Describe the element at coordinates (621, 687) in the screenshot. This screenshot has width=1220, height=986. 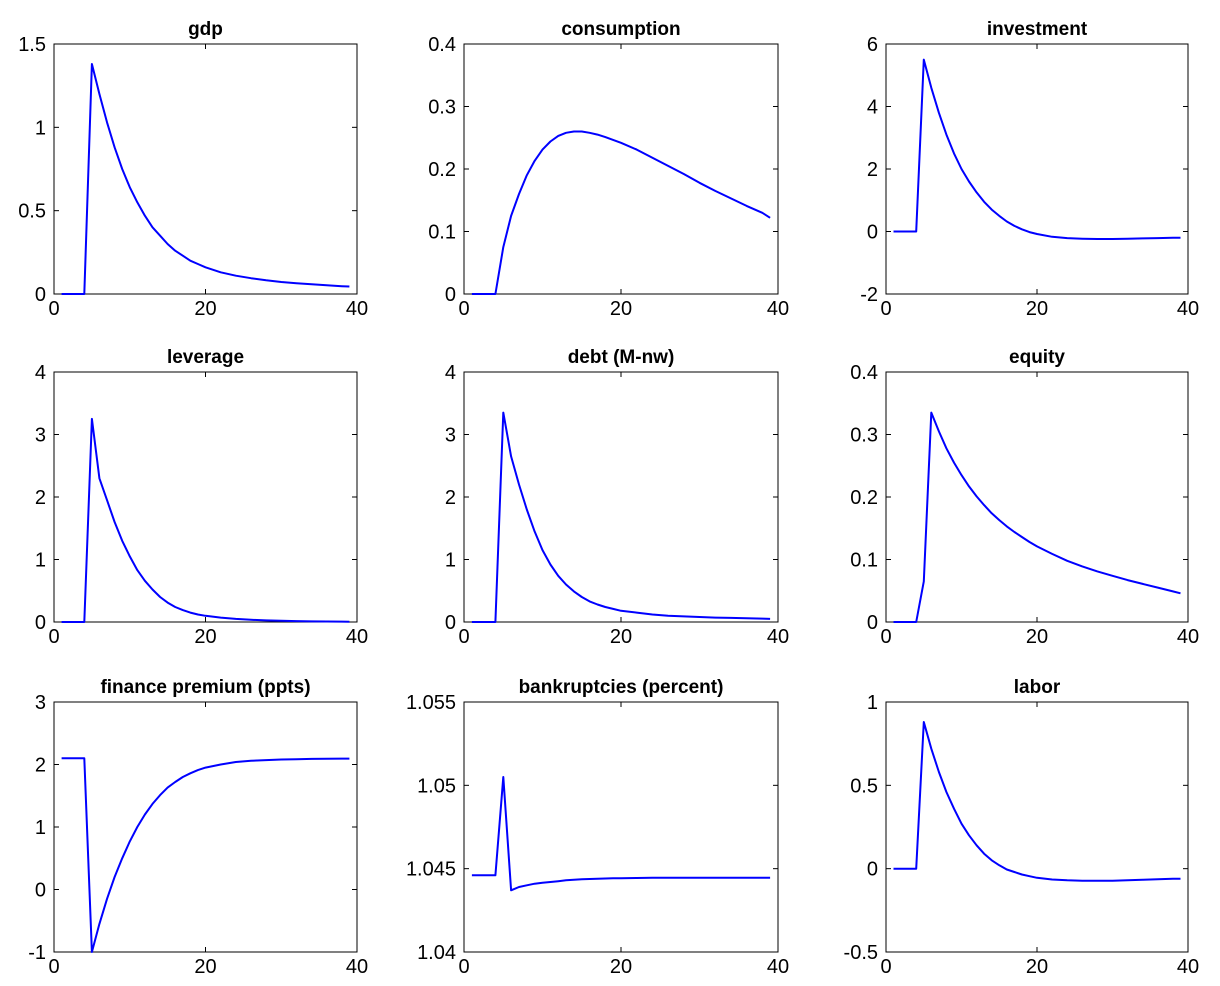
I see `subplot-title: bankruptcies (percent)` at that location.